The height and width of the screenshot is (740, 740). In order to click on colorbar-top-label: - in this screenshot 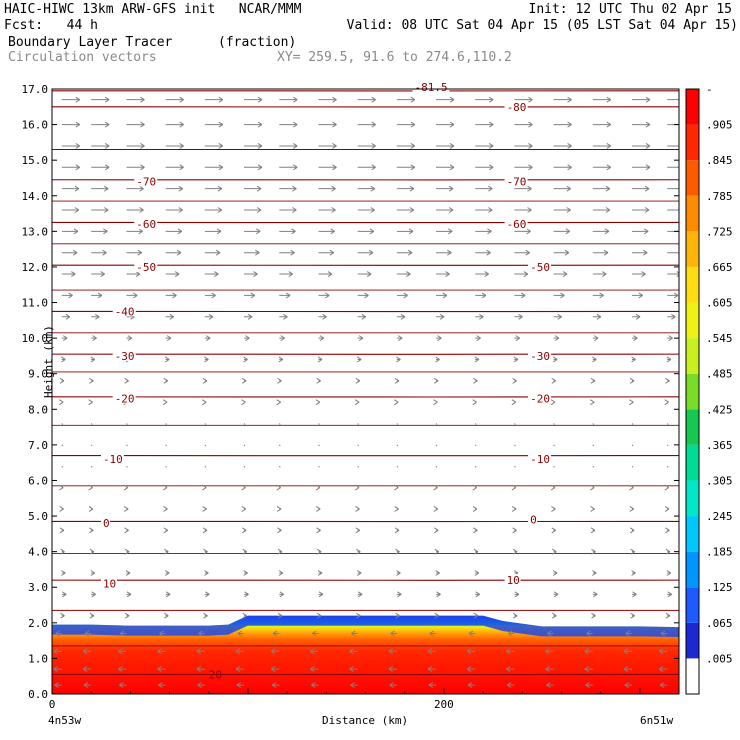, I will do `click(709, 89)`.